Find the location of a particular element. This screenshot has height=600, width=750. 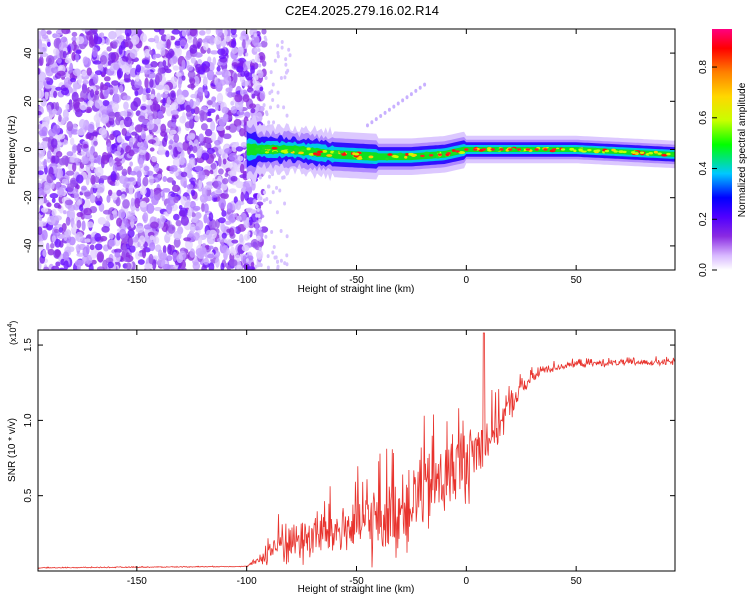

colorbar-tick-label: 0.4 is located at coordinates (703, 168).